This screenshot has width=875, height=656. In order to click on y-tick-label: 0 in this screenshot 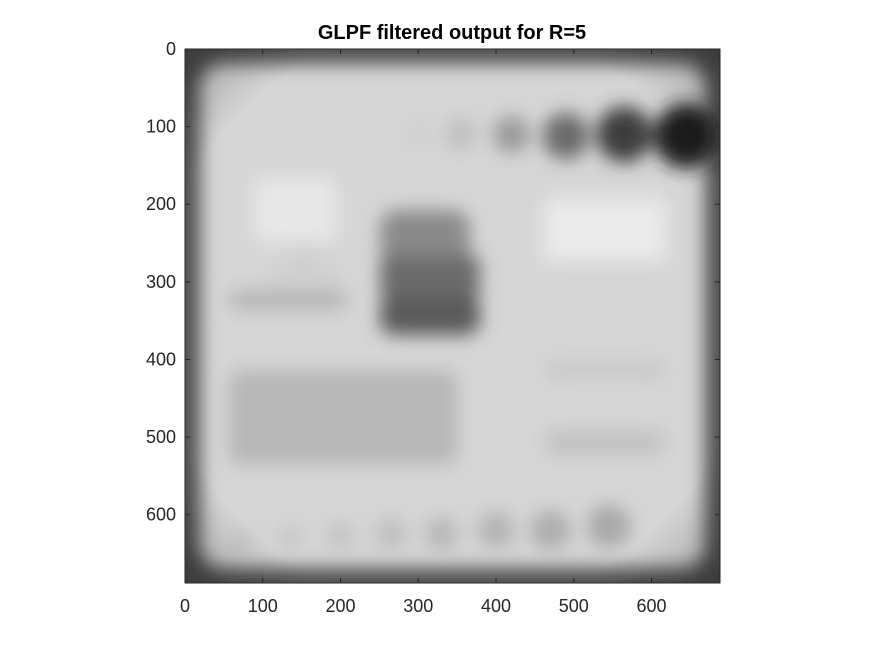, I will do `click(171, 49)`.